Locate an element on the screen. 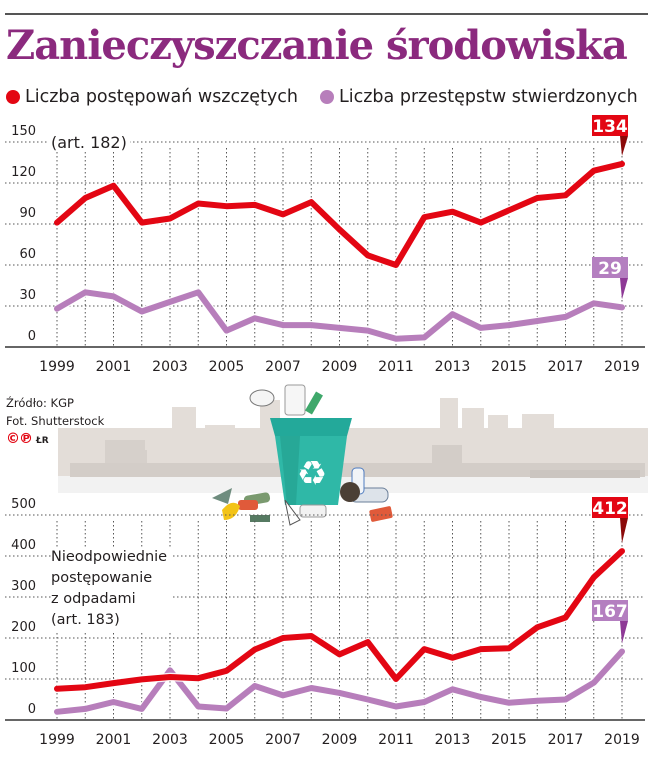 The width and height of the screenshot is (653, 760). legend-label: Liczba postępowań wszczętych is located at coordinates (162, 97).